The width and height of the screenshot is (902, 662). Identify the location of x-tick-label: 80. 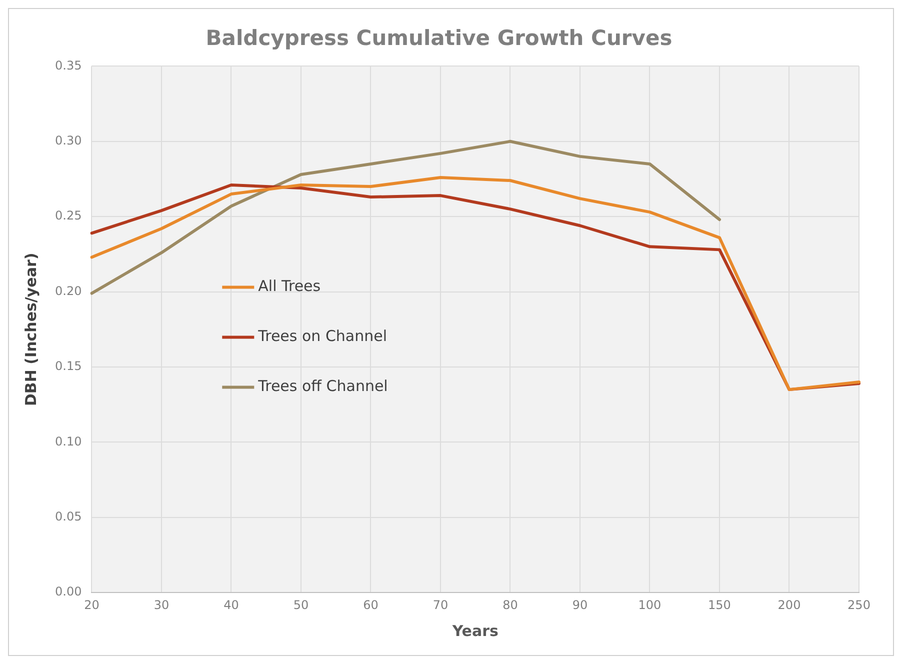
(510, 605).